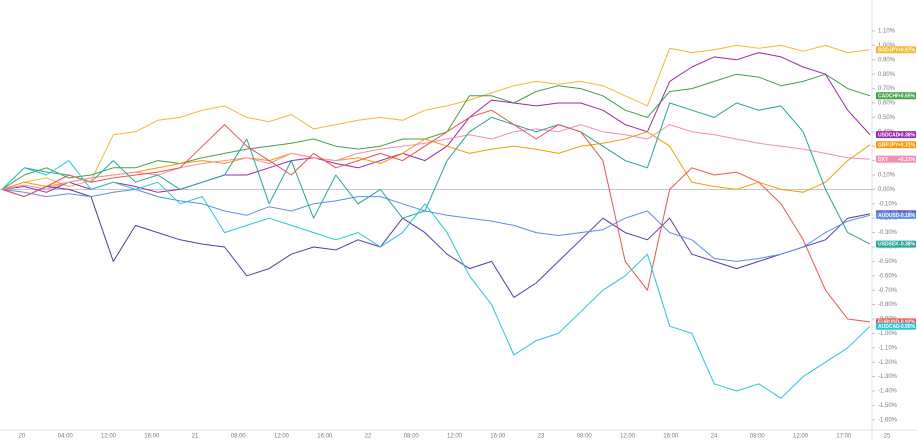 The height and width of the screenshot is (441, 917). I want to click on series-tag: GBPJPY +0.31%, so click(896, 144).